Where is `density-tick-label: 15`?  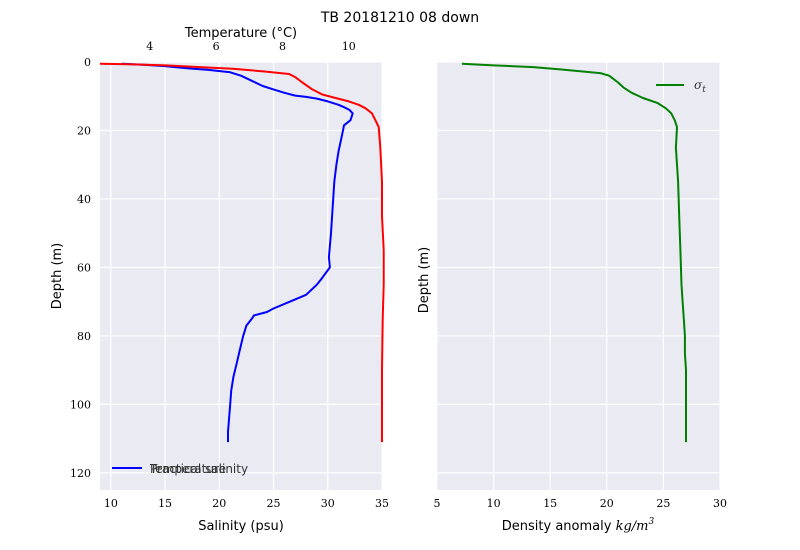 density-tick-label: 15 is located at coordinates (550, 503).